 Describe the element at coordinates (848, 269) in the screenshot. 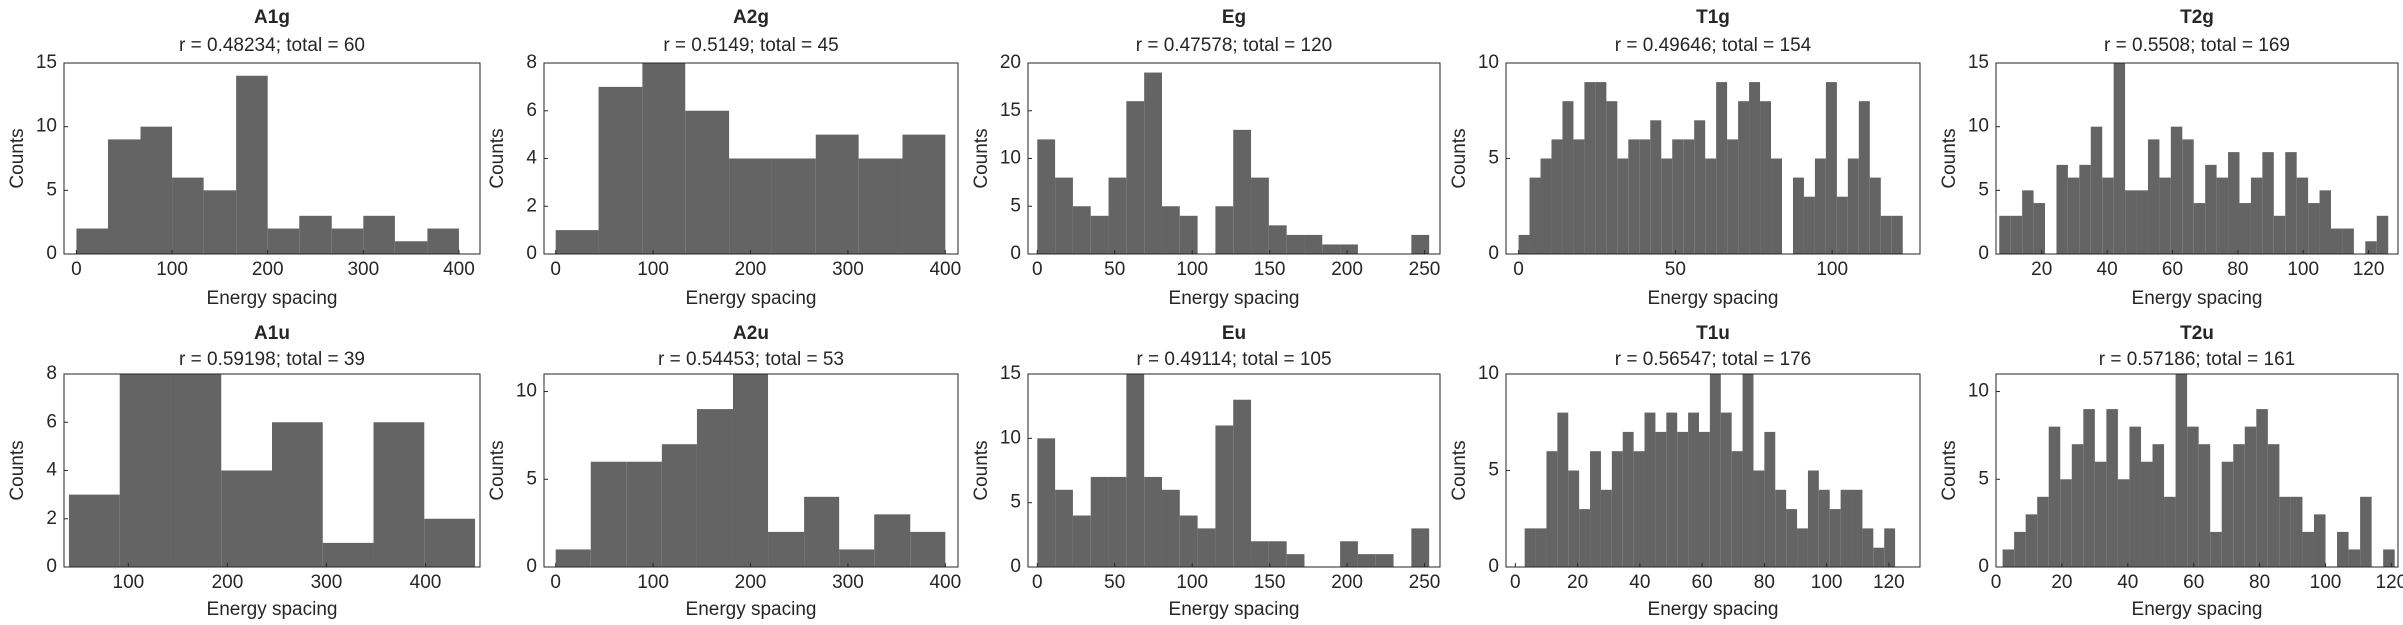

I see `x-tick-label: 300` at that location.